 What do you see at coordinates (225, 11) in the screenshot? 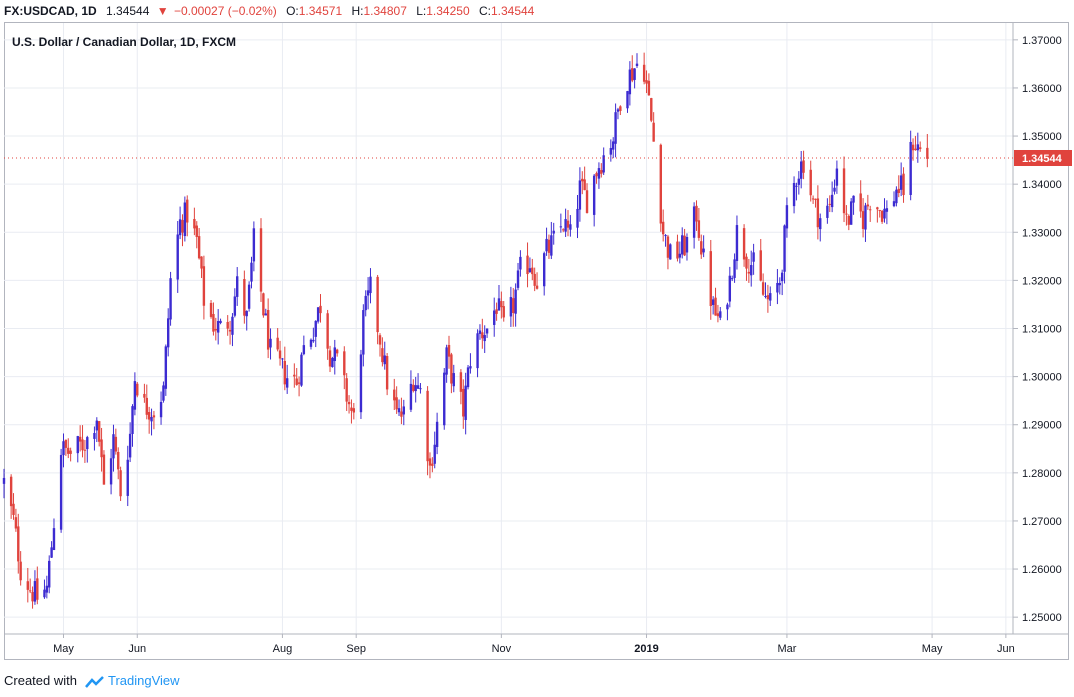
I see `price-change: −0.00027 (−0.02%)` at bounding box center [225, 11].